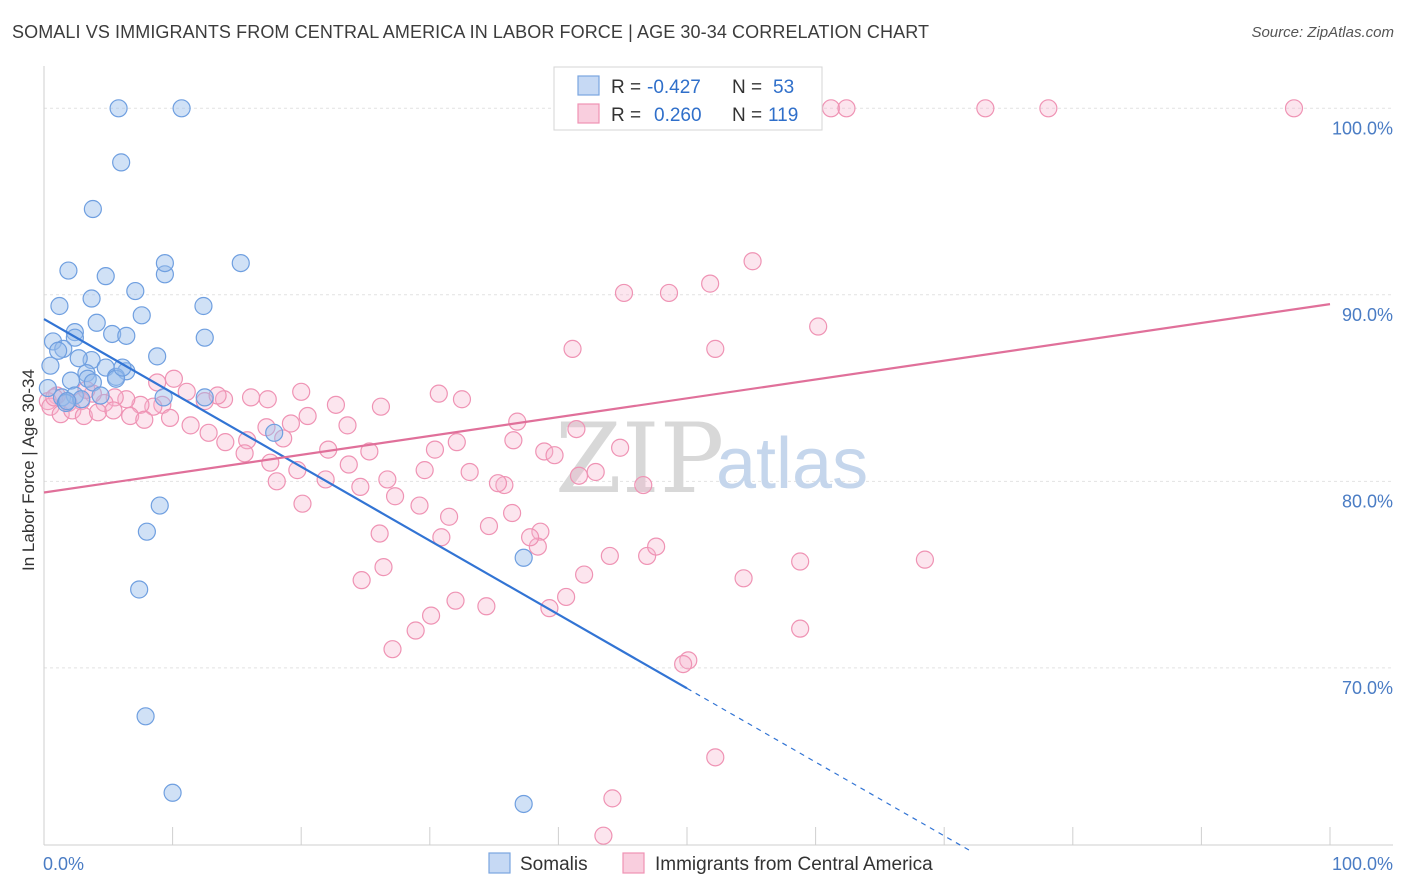 This screenshot has height=892, width=1406. What do you see at coordinates (828, 769) in the screenshot?
I see `blue-trend-extension` at bounding box center [828, 769].